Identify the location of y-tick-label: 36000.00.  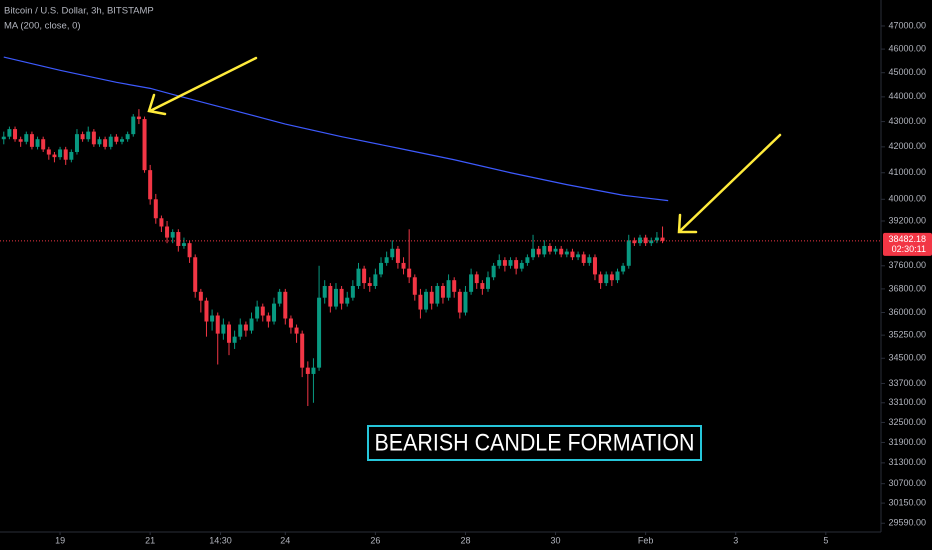
(907, 312).